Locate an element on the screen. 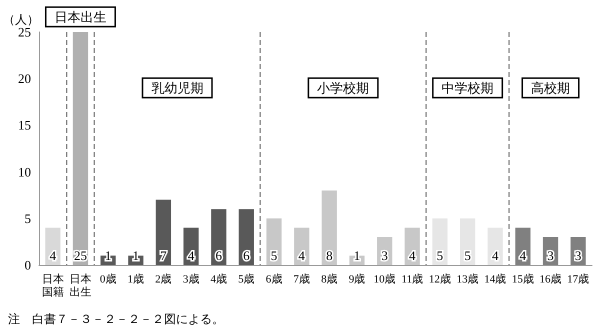  x-tick-label: 13歳 is located at coordinates (467, 279).